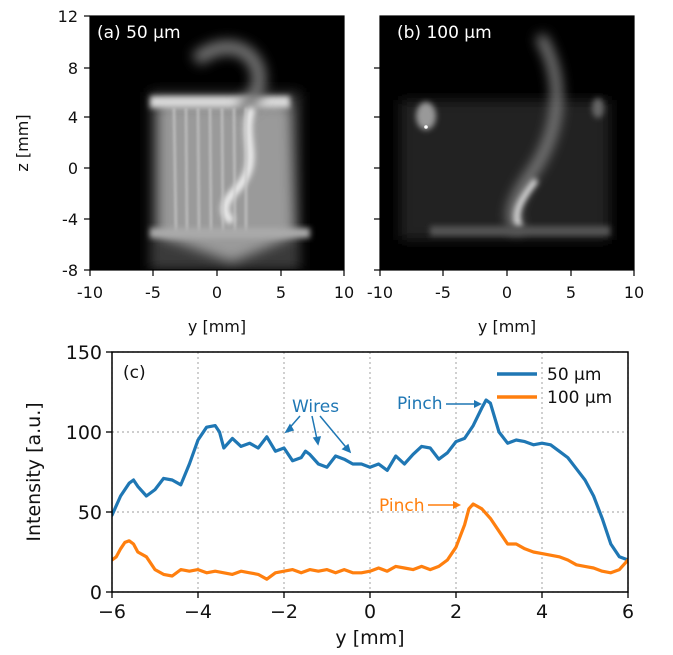 The height and width of the screenshot is (655, 673). I want to click on legend-label-50um: 50 µm, so click(574, 375).